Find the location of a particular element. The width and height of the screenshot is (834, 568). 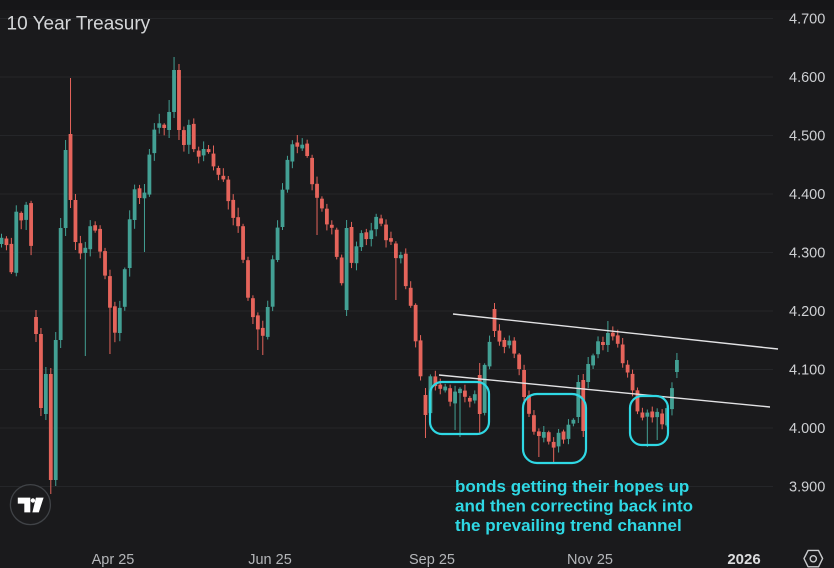

svg-text: and then correcting back into is located at coordinates (574, 506).